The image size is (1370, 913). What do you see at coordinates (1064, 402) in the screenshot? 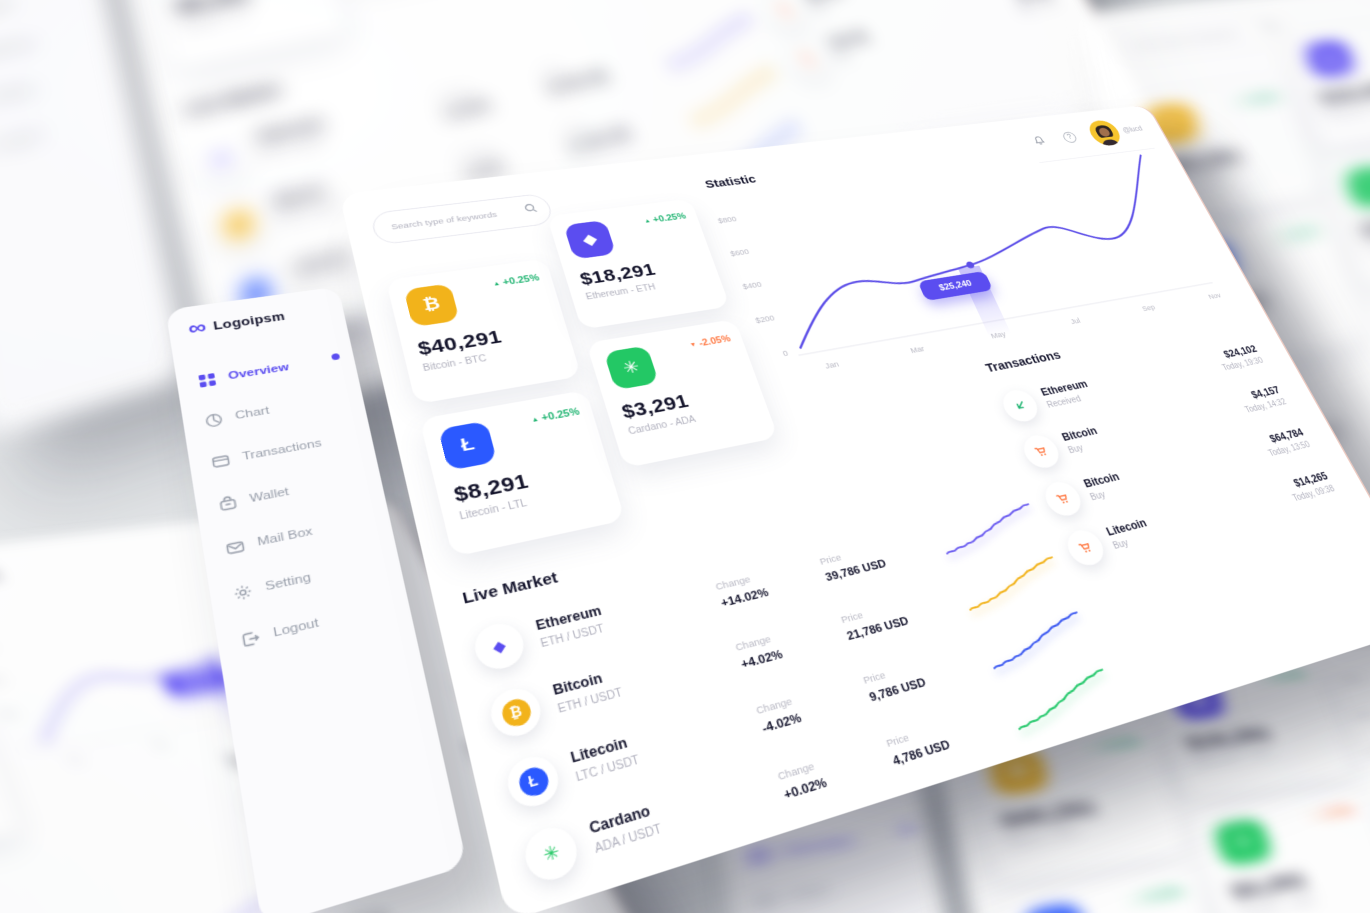
I see `transaction-type: Received` at bounding box center [1064, 402].